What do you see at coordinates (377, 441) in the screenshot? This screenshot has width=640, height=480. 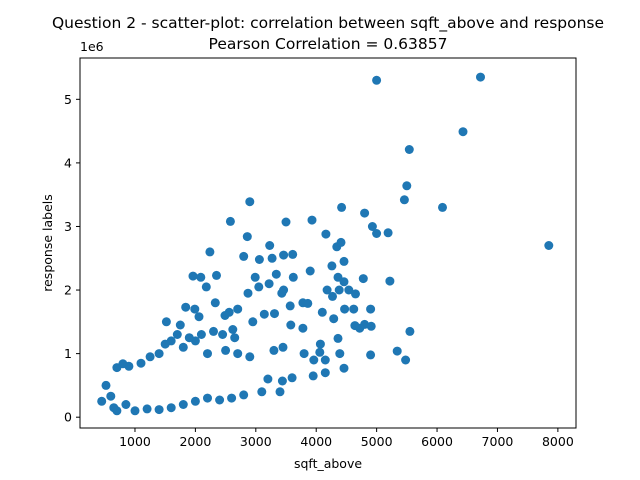 I see `x-tick-label: 5000` at bounding box center [377, 441].